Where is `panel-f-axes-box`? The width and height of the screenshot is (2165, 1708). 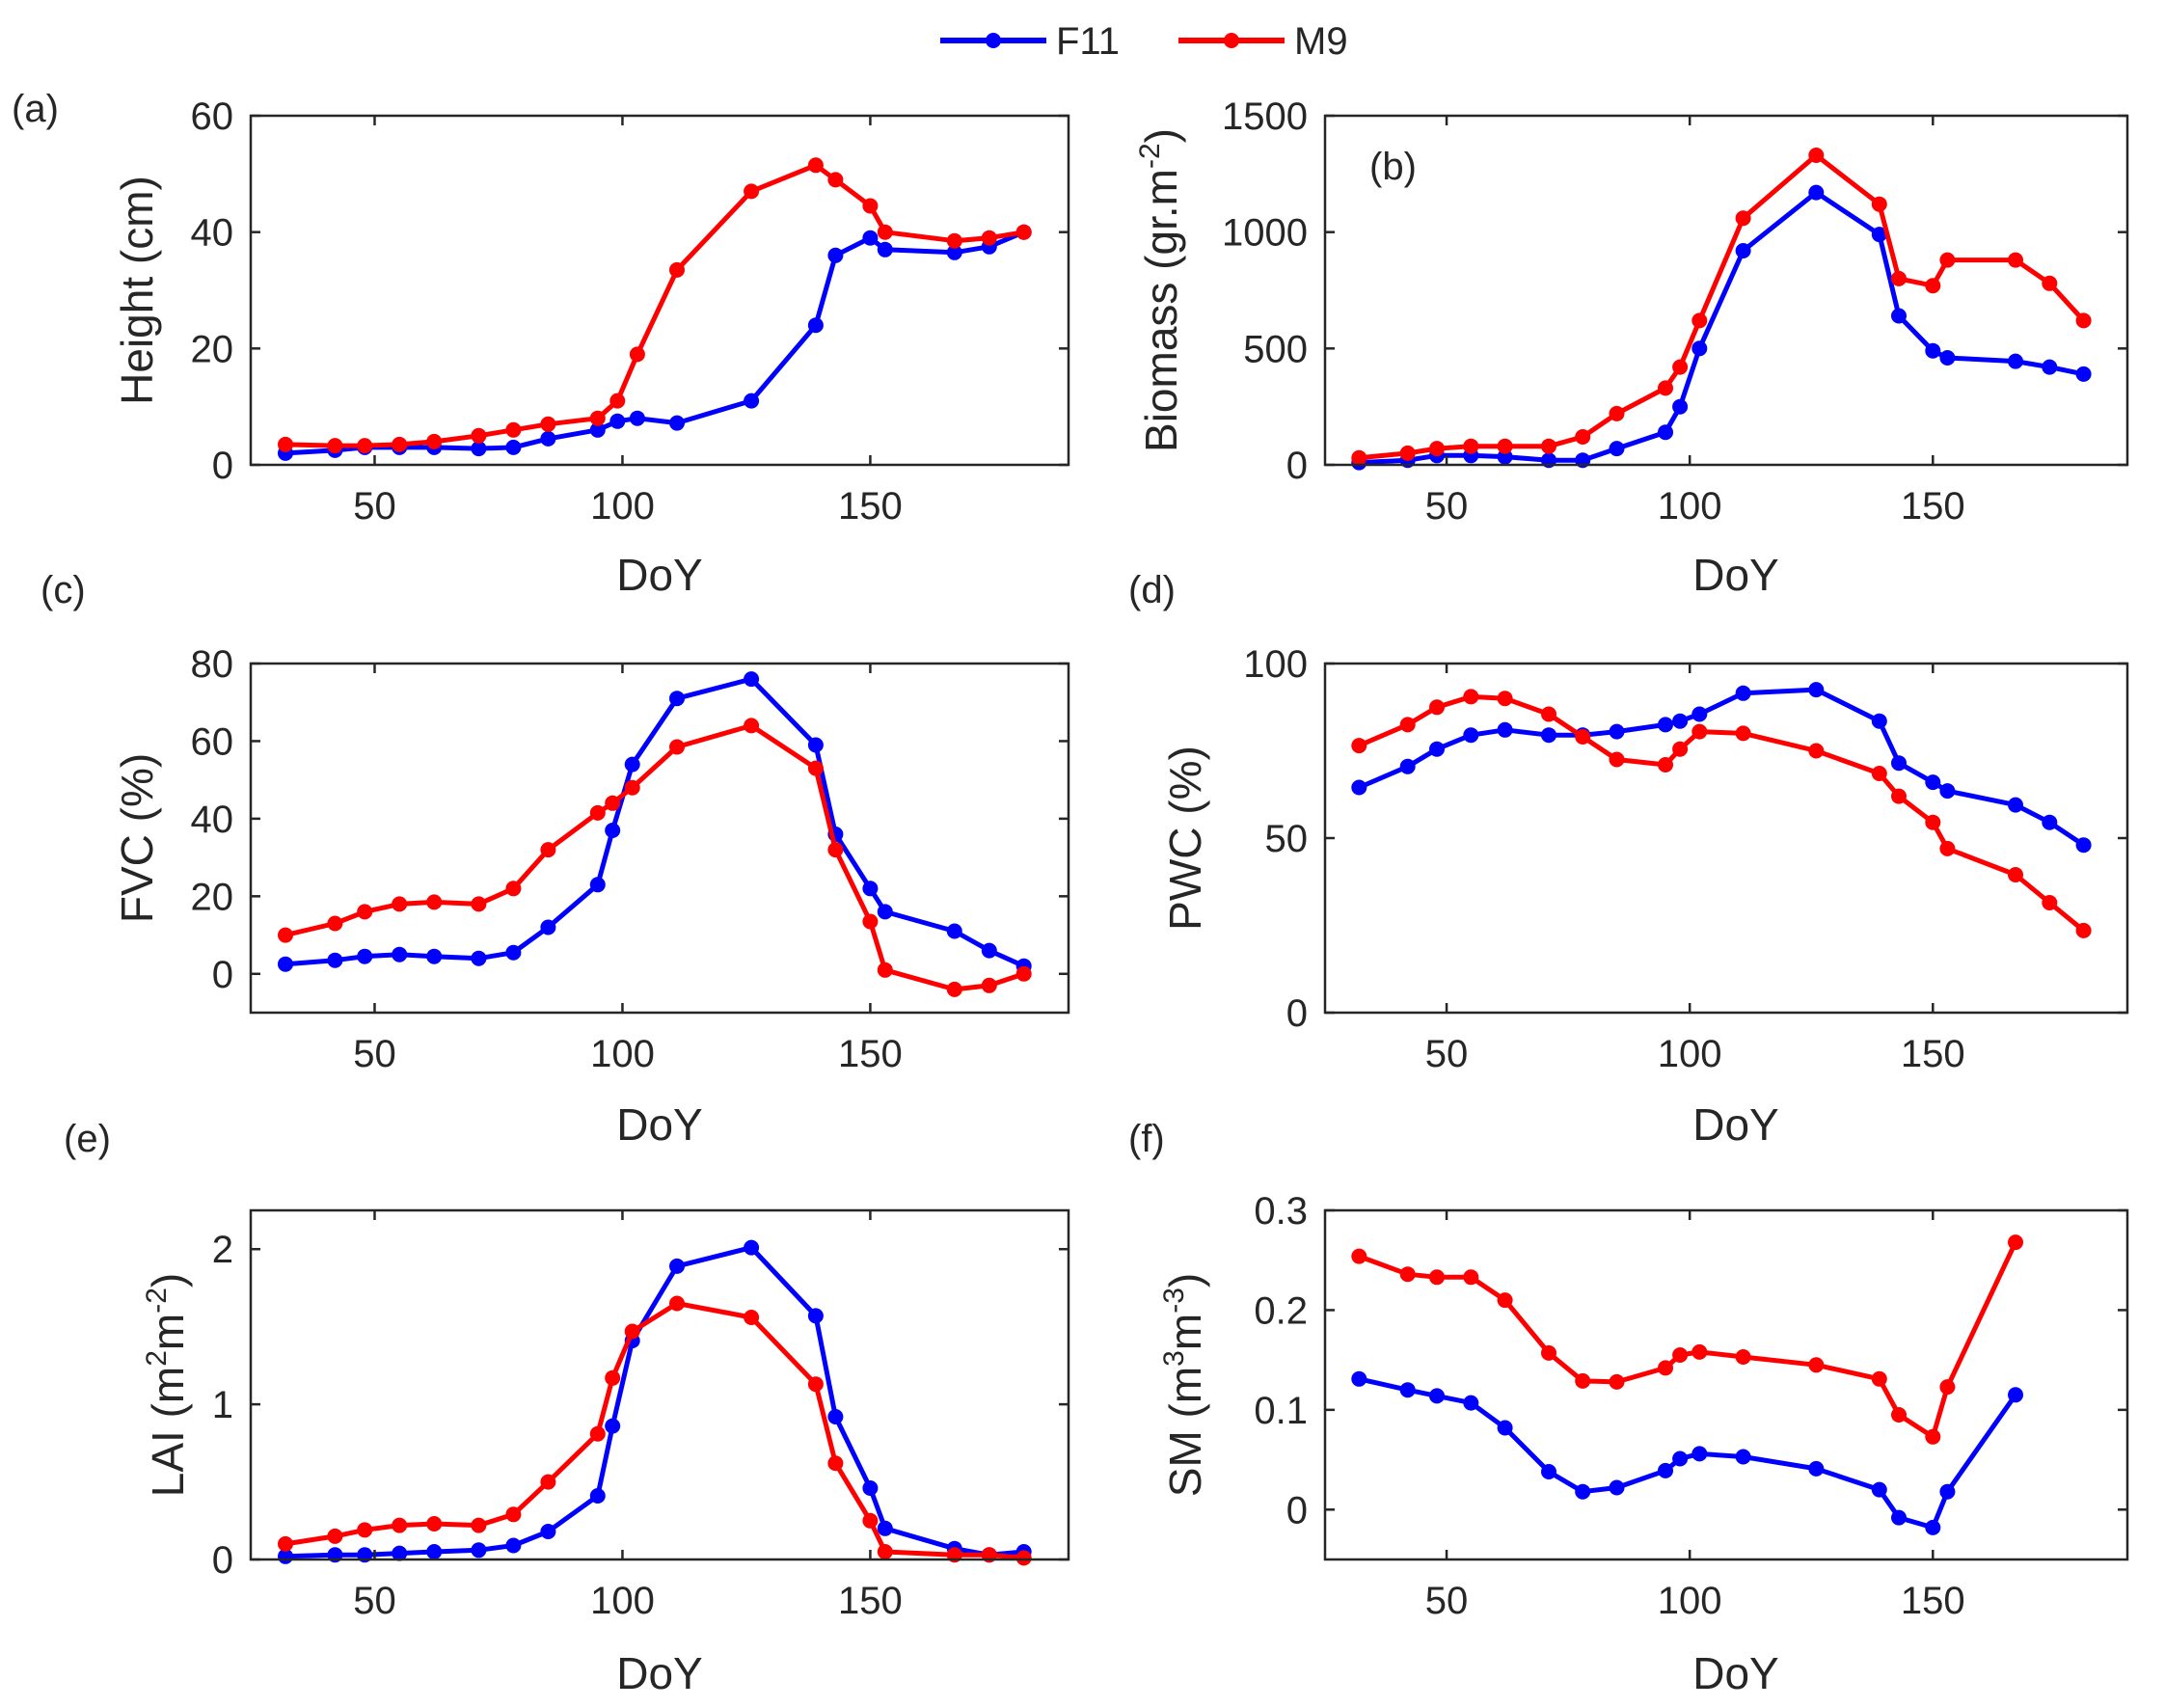 panel-f-axes-box is located at coordinates (1726, 1384).